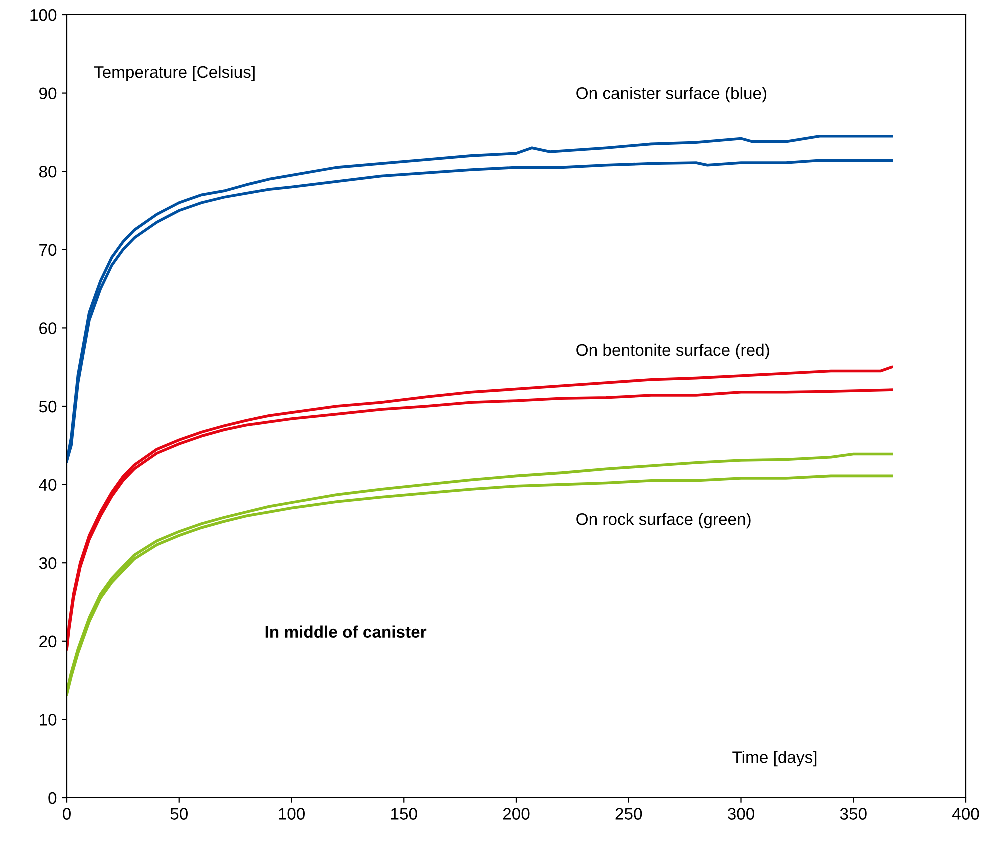 The width and height of the screenshot is (981, 848). Describe the element at coordinates (48, 485) in the screenshot. I see `y-tick-label: 40` at that location.